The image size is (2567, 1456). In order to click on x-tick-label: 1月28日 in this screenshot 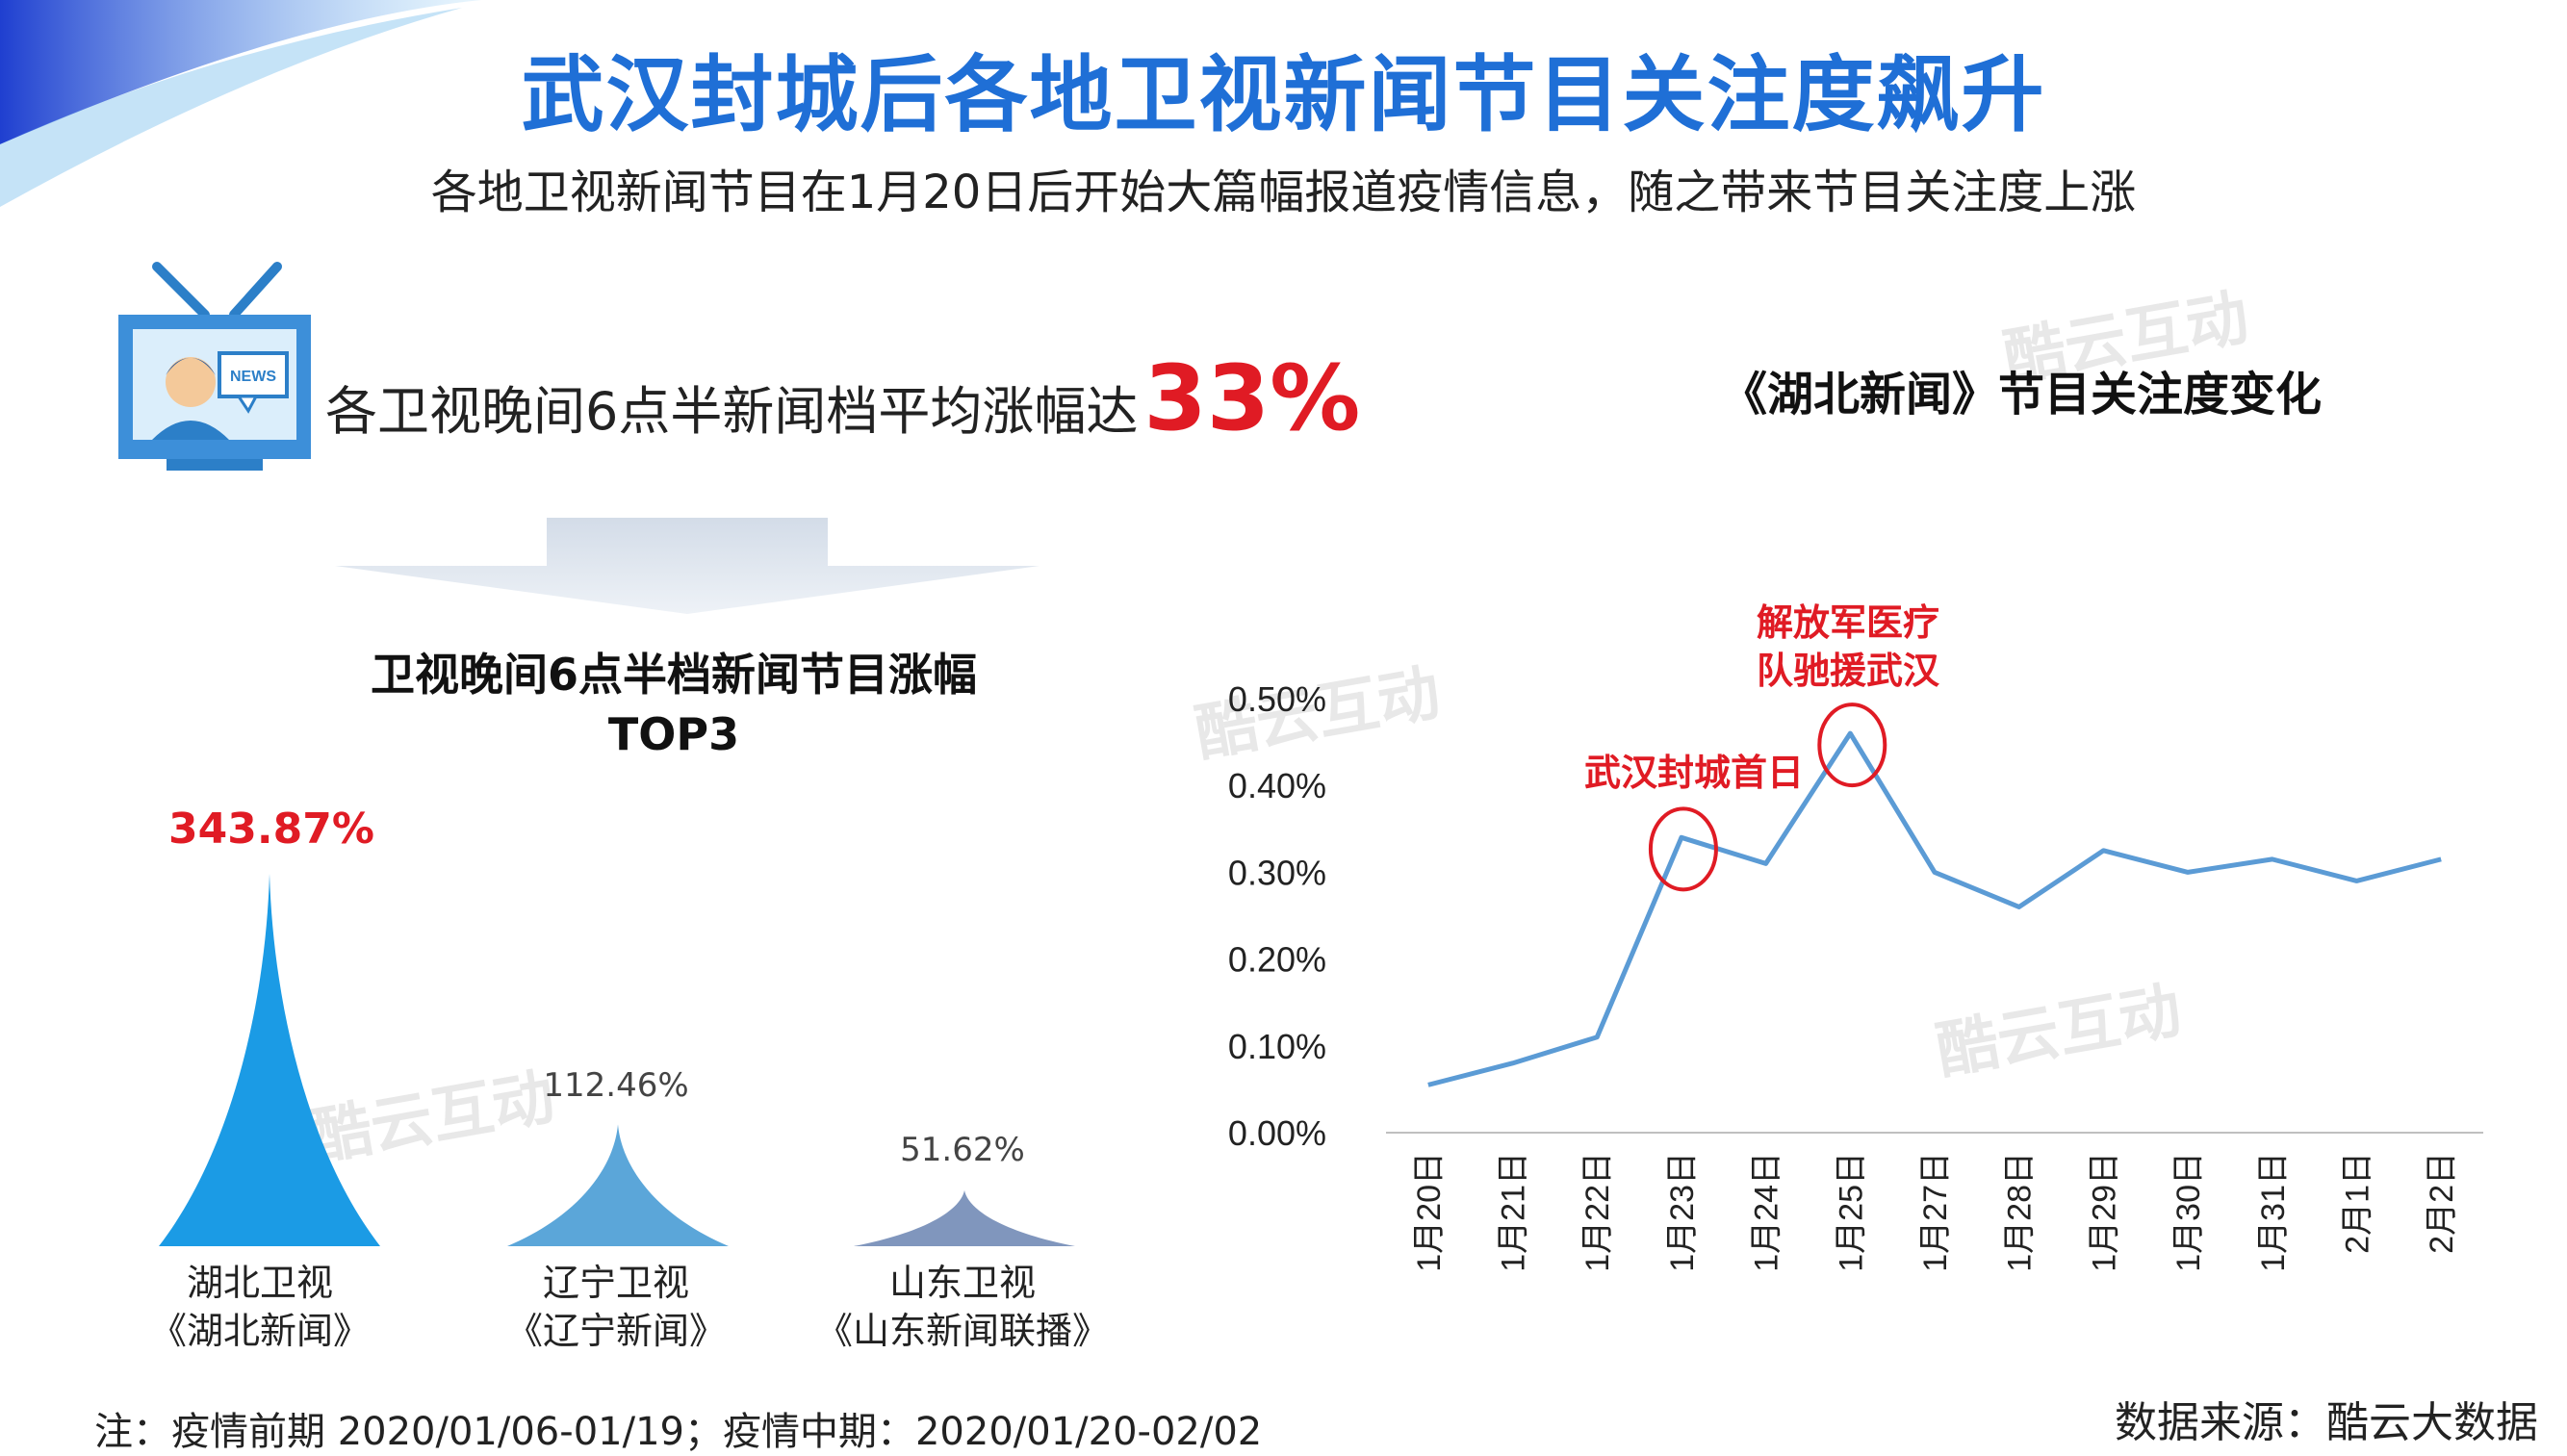, I will do `click(2020, 1212)`.